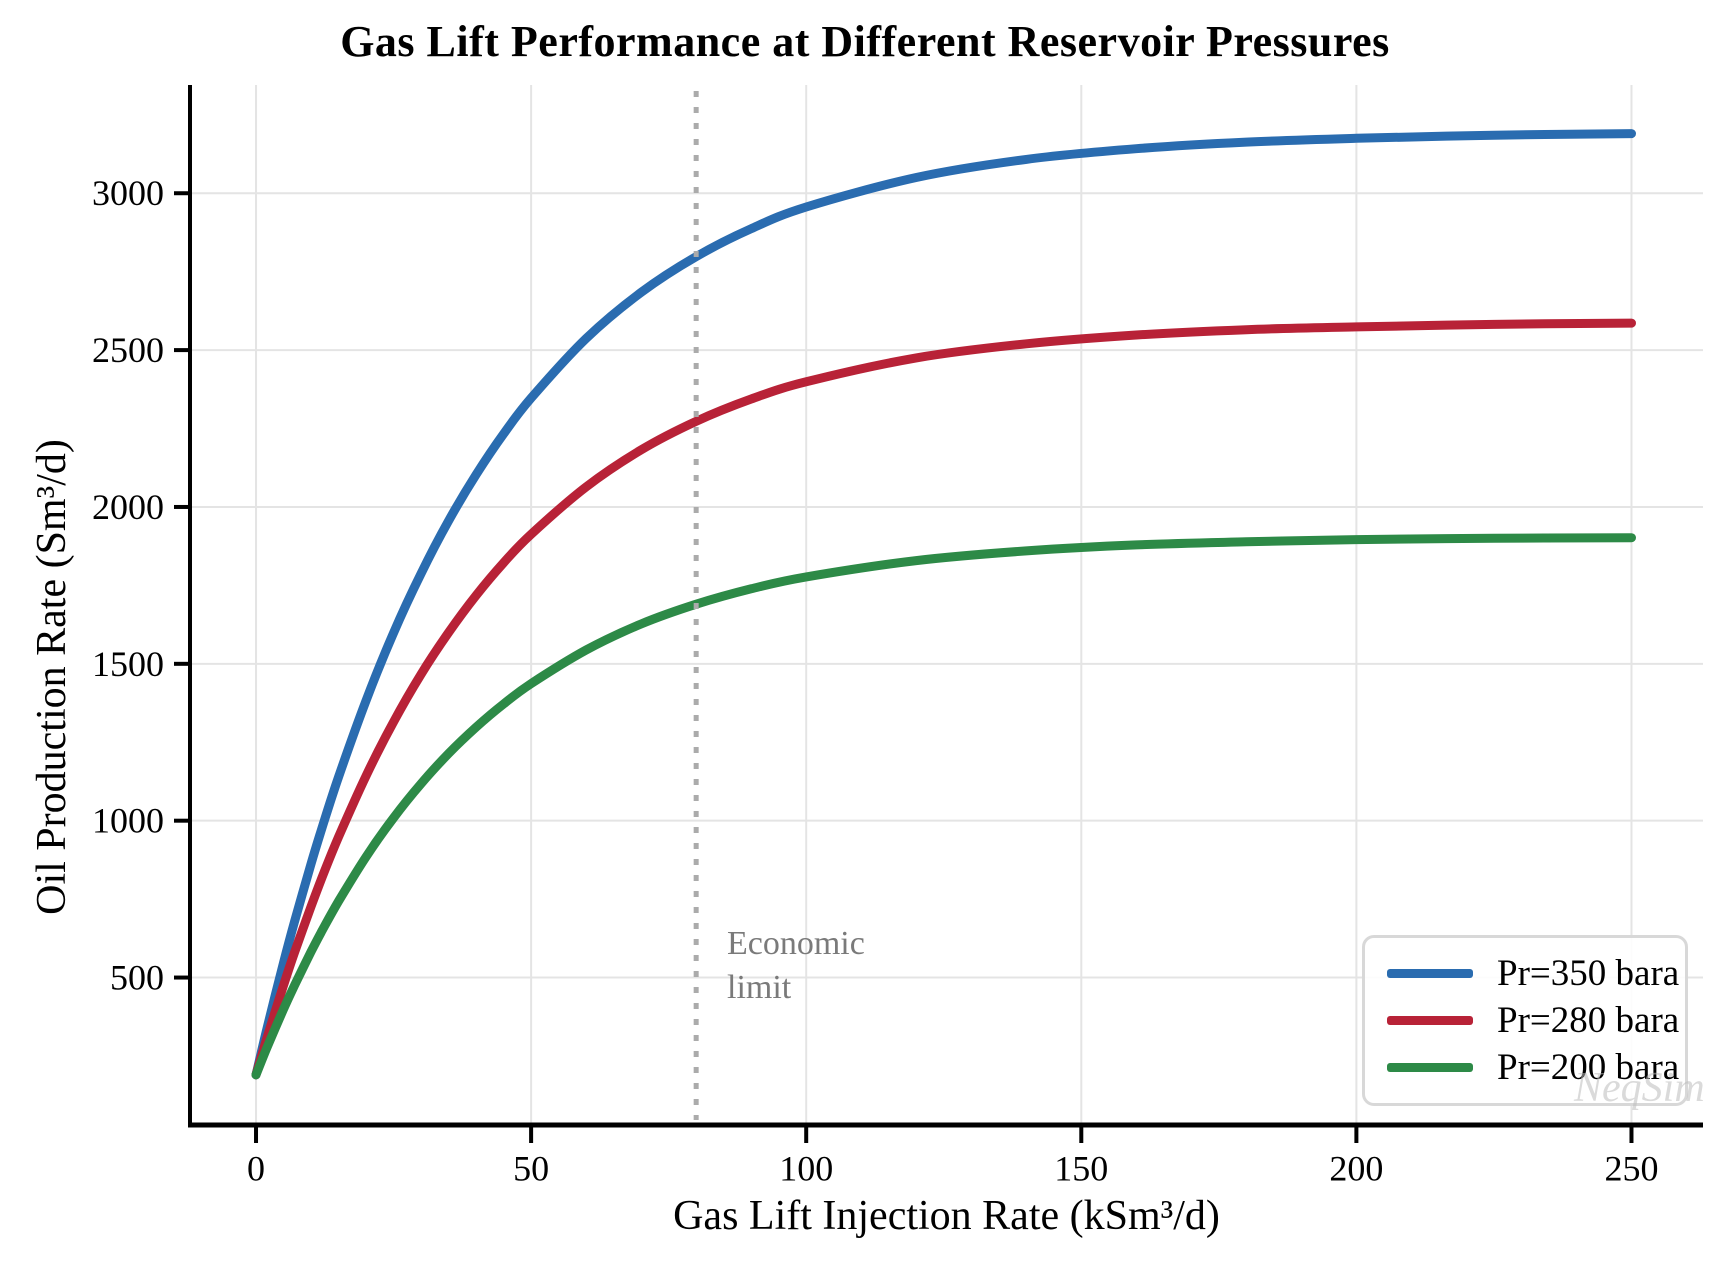  Describe the element at coordinates (128, 821) in the screenshot. I see `y-tick-label: 1000` at that location.